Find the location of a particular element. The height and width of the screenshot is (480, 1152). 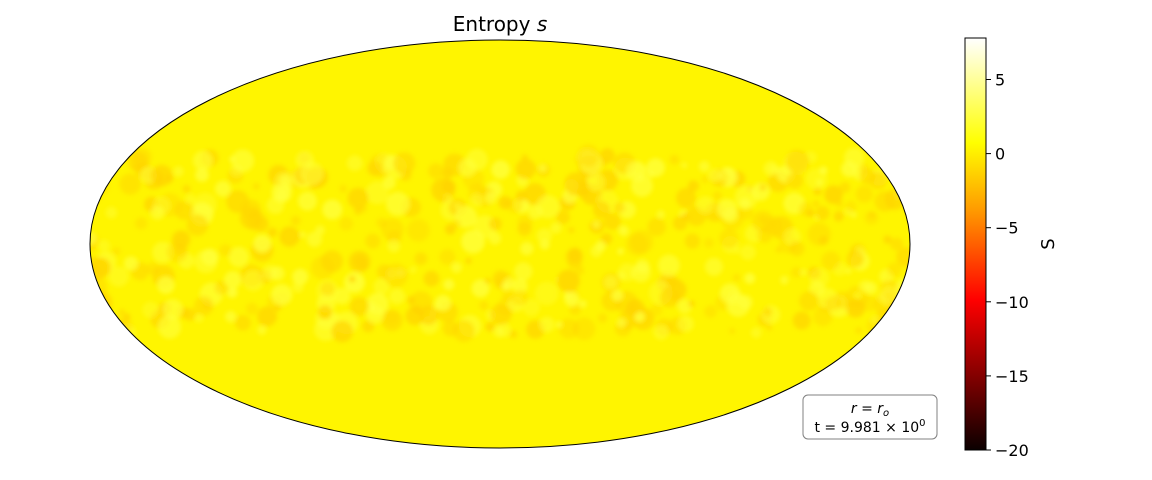

colorbar-tick-label: −20 is located at coordinates (1012, 450).